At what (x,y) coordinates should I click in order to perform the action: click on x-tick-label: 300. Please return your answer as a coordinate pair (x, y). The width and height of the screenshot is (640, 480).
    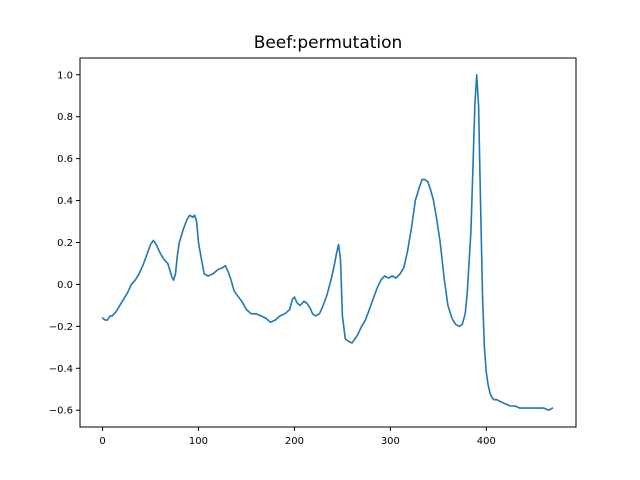
    Looking at the image, I should click on (390, 441).